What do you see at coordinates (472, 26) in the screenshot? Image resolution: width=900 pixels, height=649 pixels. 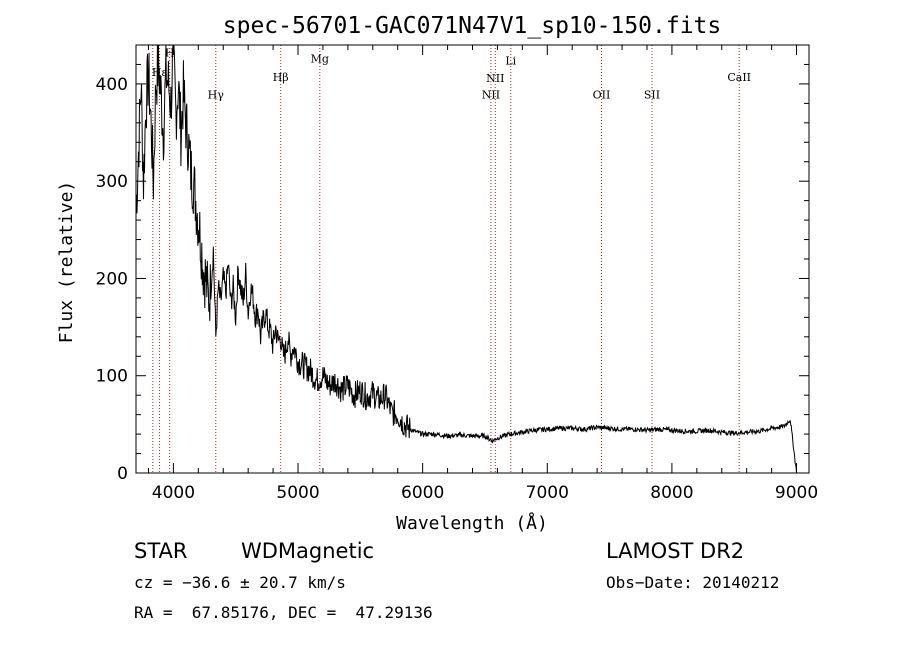 I see `chart-title: spec-56701-GAC071N47V1_sp10-150.fits` at bounding box center [472, 26].